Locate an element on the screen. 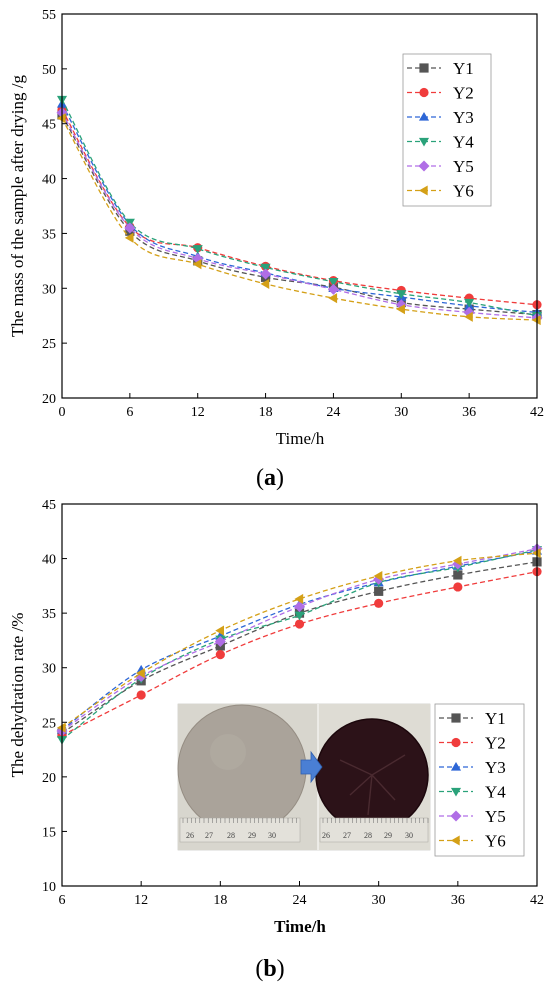 The height and width of the screenshot is (991, 550). panel-b-x-tick-label: 18 is located at coordinates (220, 900).